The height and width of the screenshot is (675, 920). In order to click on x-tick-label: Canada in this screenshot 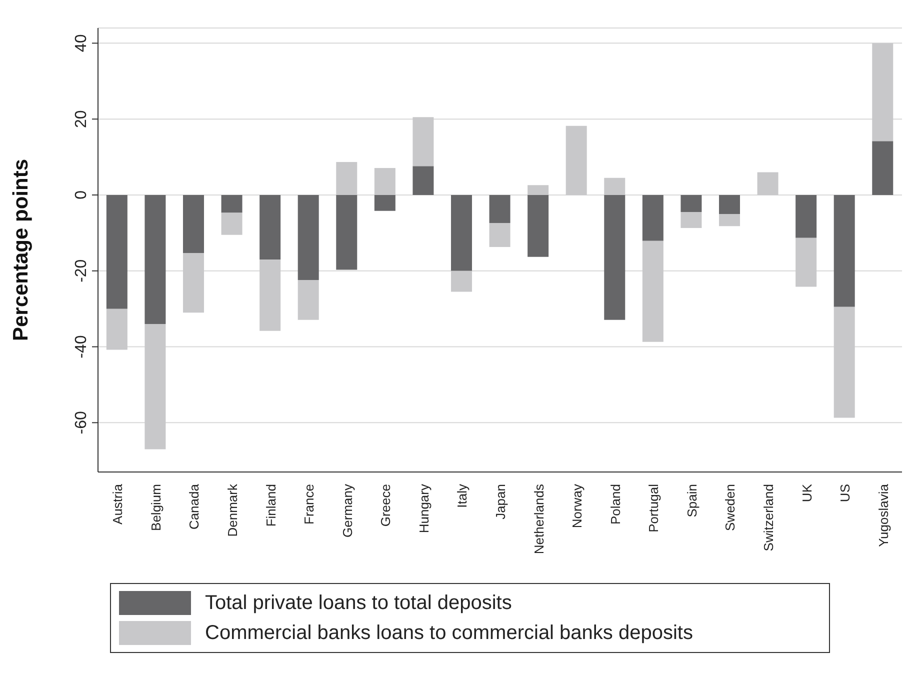, I will do `click(194, 506)`.